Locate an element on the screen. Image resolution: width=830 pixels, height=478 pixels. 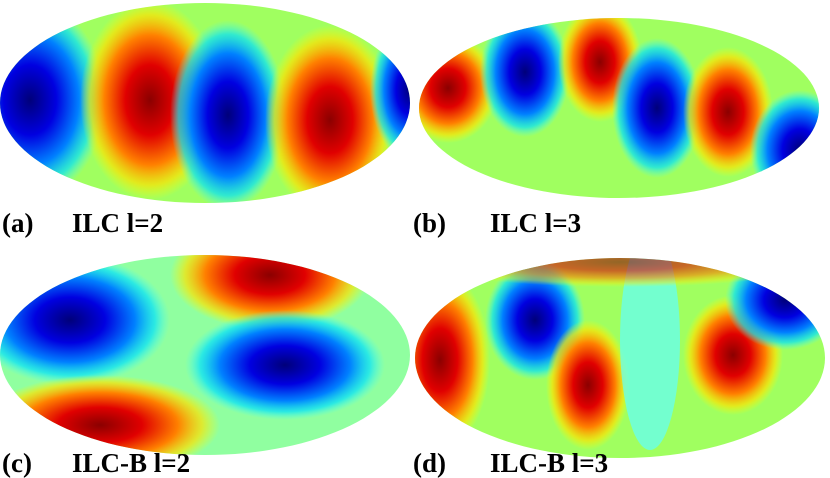
panel-tag: (b) is located at coordinates (429, 223).